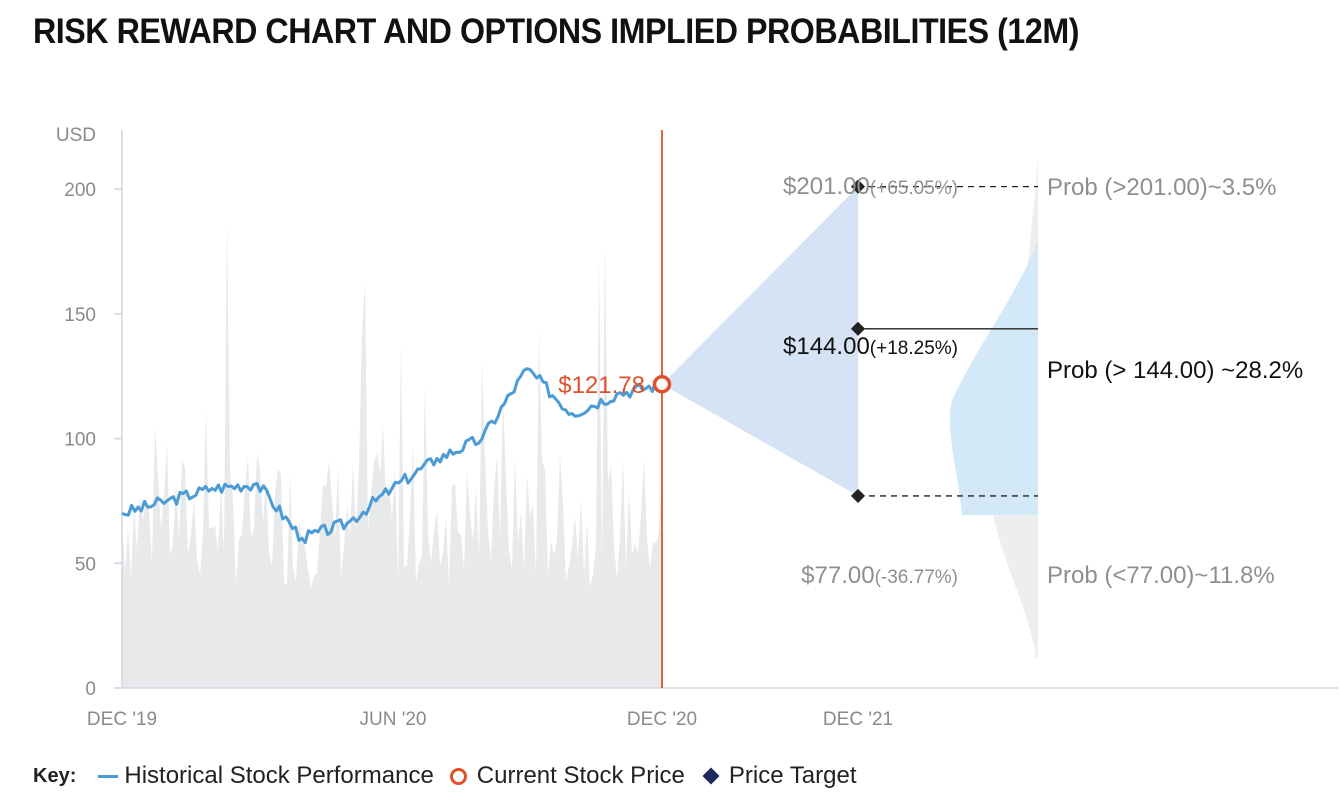 The width and height of the screenshot is (1340, 802). What do you see at coordinates (662, 719) in the screenshot?
I see `x-tick-label: DEC '20` at bounding box center [662, 719].